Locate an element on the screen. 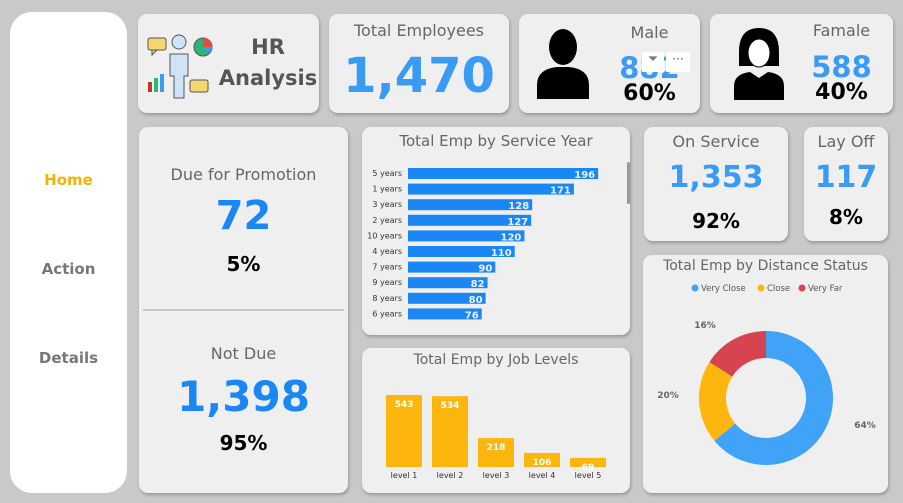 The image size is (903, 503). service-year-data-label: 90 is located at coordinates (485, 269).